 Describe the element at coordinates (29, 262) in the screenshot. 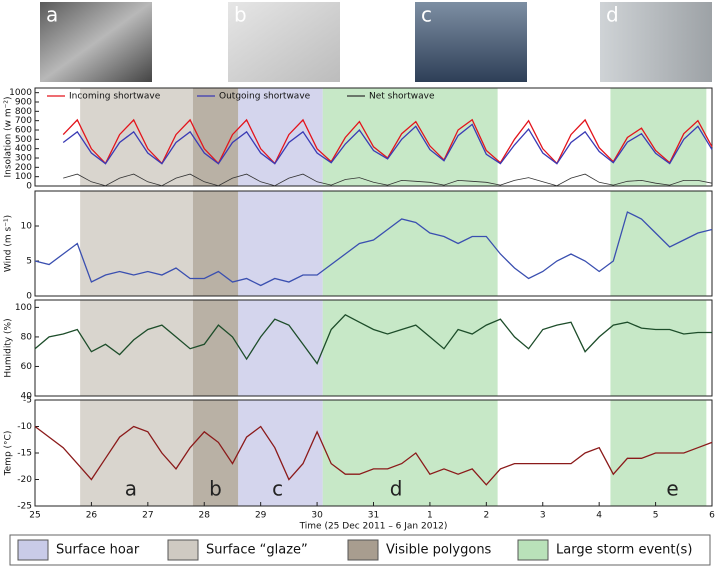

I see `y-tick-label: 5` at that location.